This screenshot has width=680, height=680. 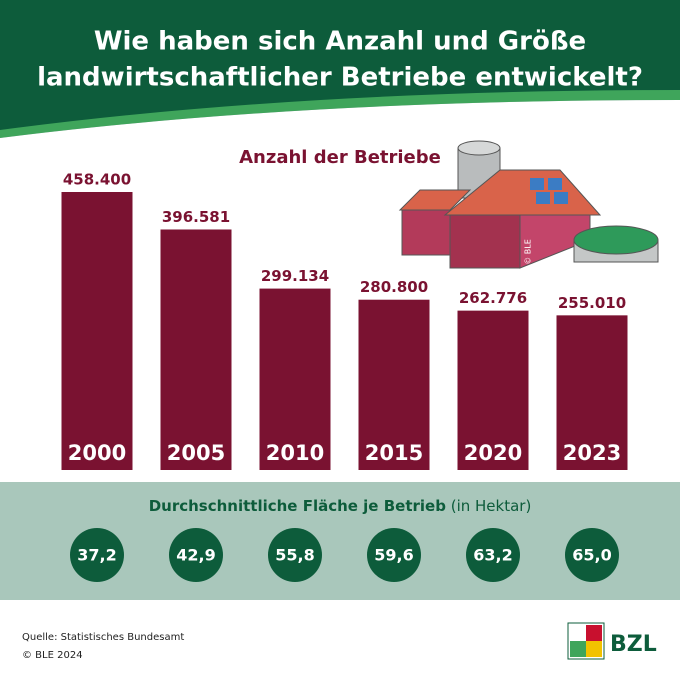 I want to click on area-value: 37,2, so click(x=96, y=555).